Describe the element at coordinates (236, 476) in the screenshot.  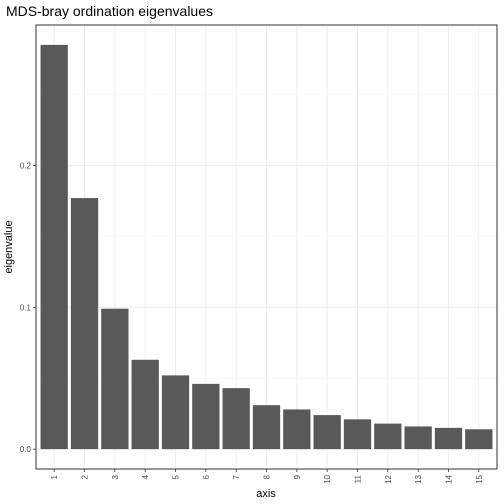
I see `x-tick-label: 7` at that location.